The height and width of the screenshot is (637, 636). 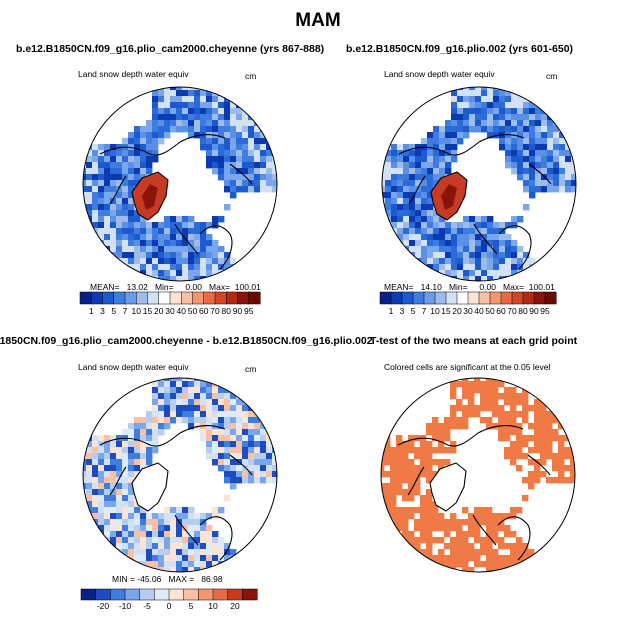 I want to click on colorbar-tick-label: -10, so click(x=125, y=606).